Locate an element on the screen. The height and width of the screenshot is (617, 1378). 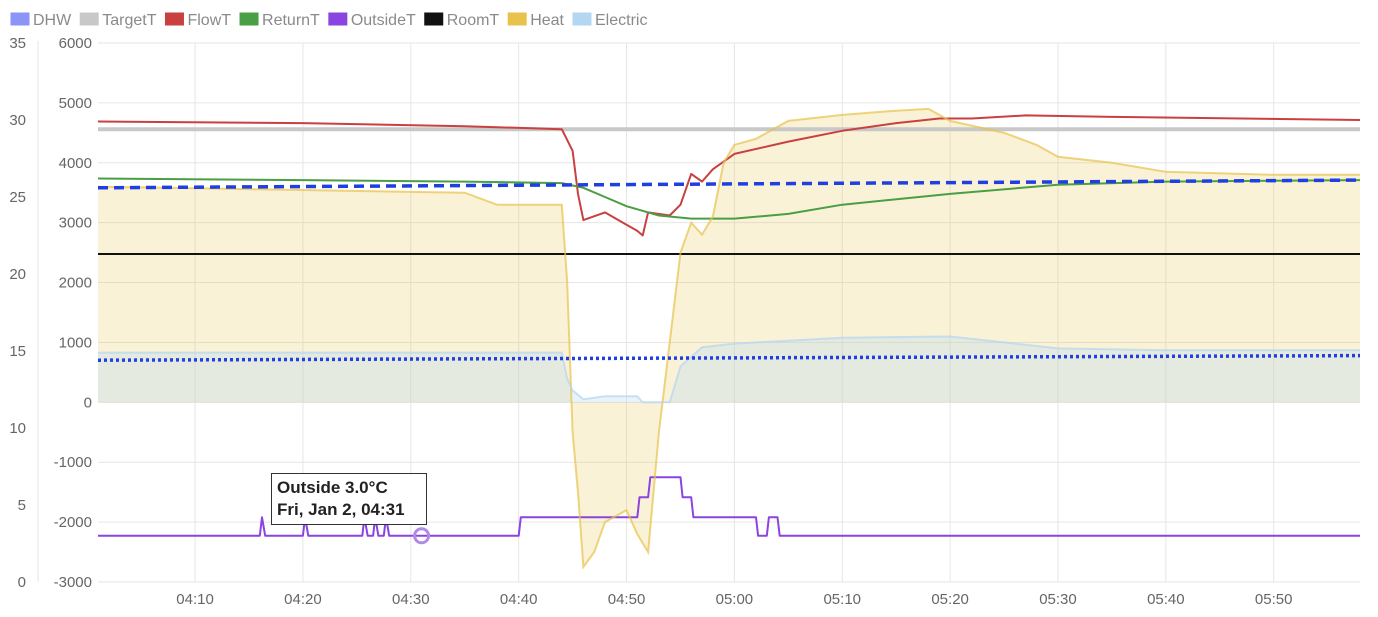
power-tick-label: 1000 is located at coordinates (75, 342).